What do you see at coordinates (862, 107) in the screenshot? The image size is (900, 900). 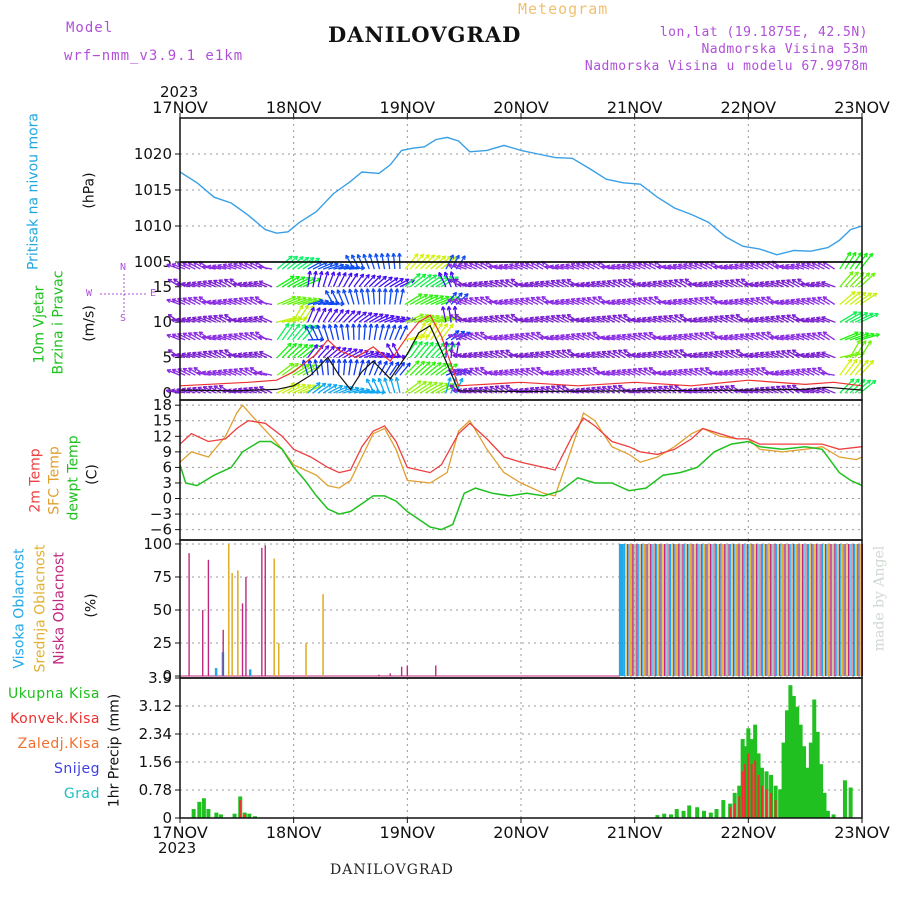 I see `x-tick-label-top: 23NOV` at bounding box center [862, 107].